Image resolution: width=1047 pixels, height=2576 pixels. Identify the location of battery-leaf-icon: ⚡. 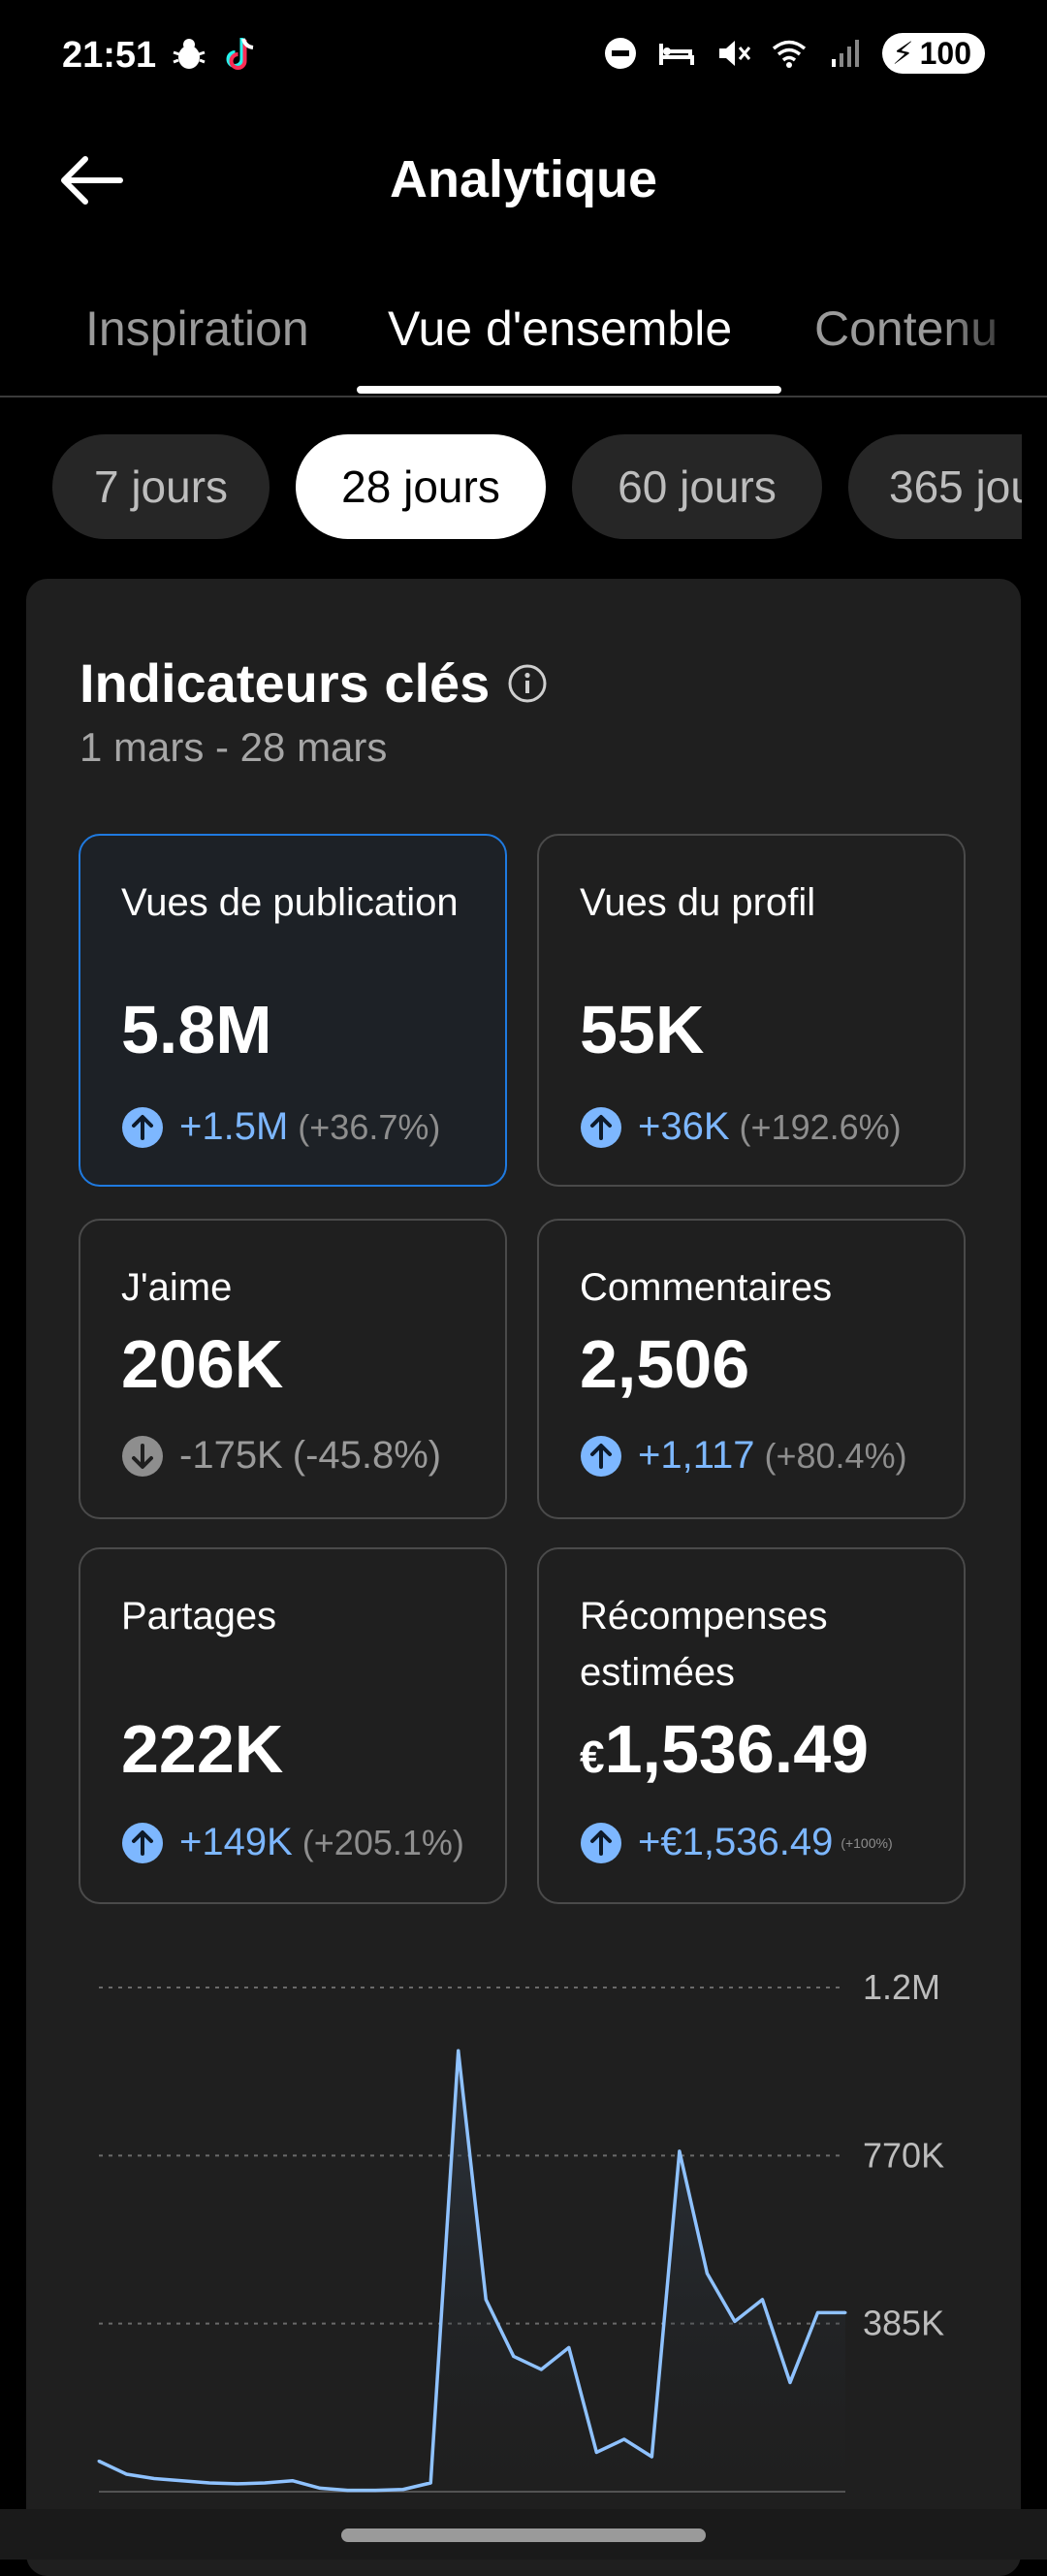
(903, 54).